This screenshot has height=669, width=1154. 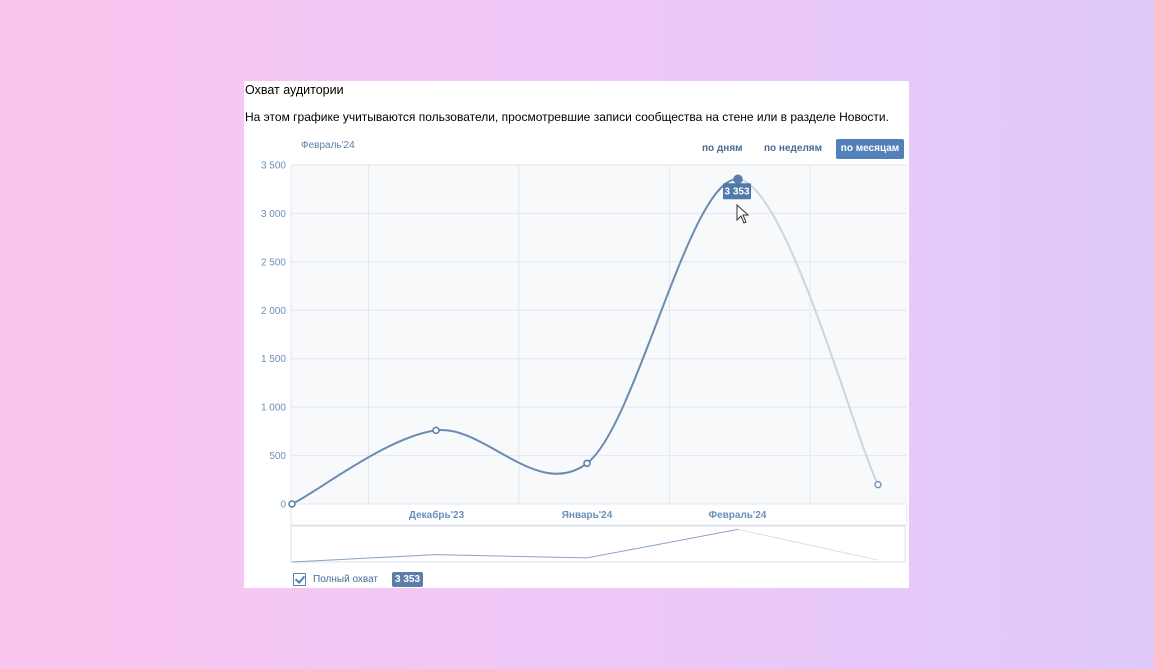 I want to click on full-reach-checkbox, so click(x=299, y=579).